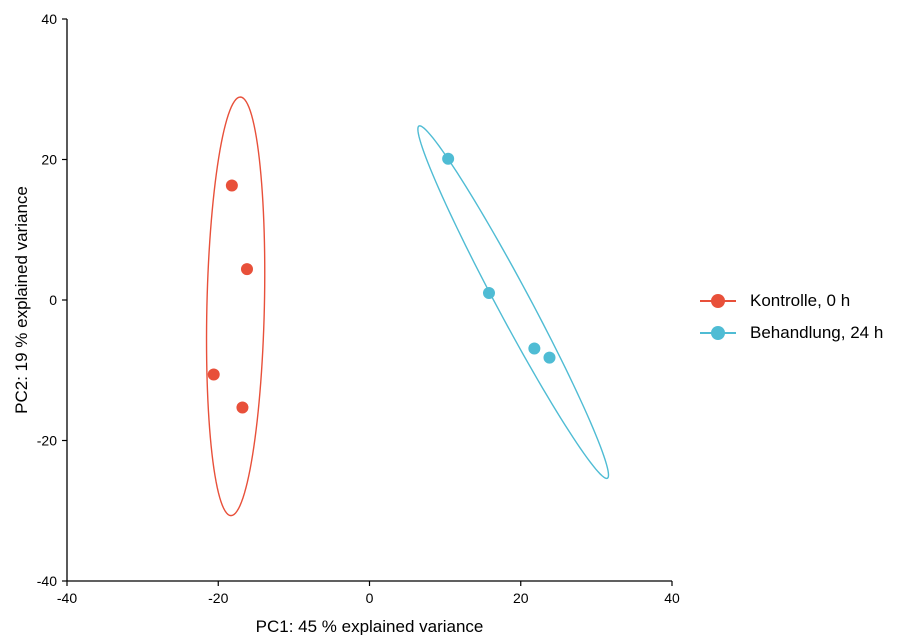  What do you see at coordinates (718, 301) in the screenshot?
I see `legend-swatch-kontrolle` at bounding box center [718, 301].